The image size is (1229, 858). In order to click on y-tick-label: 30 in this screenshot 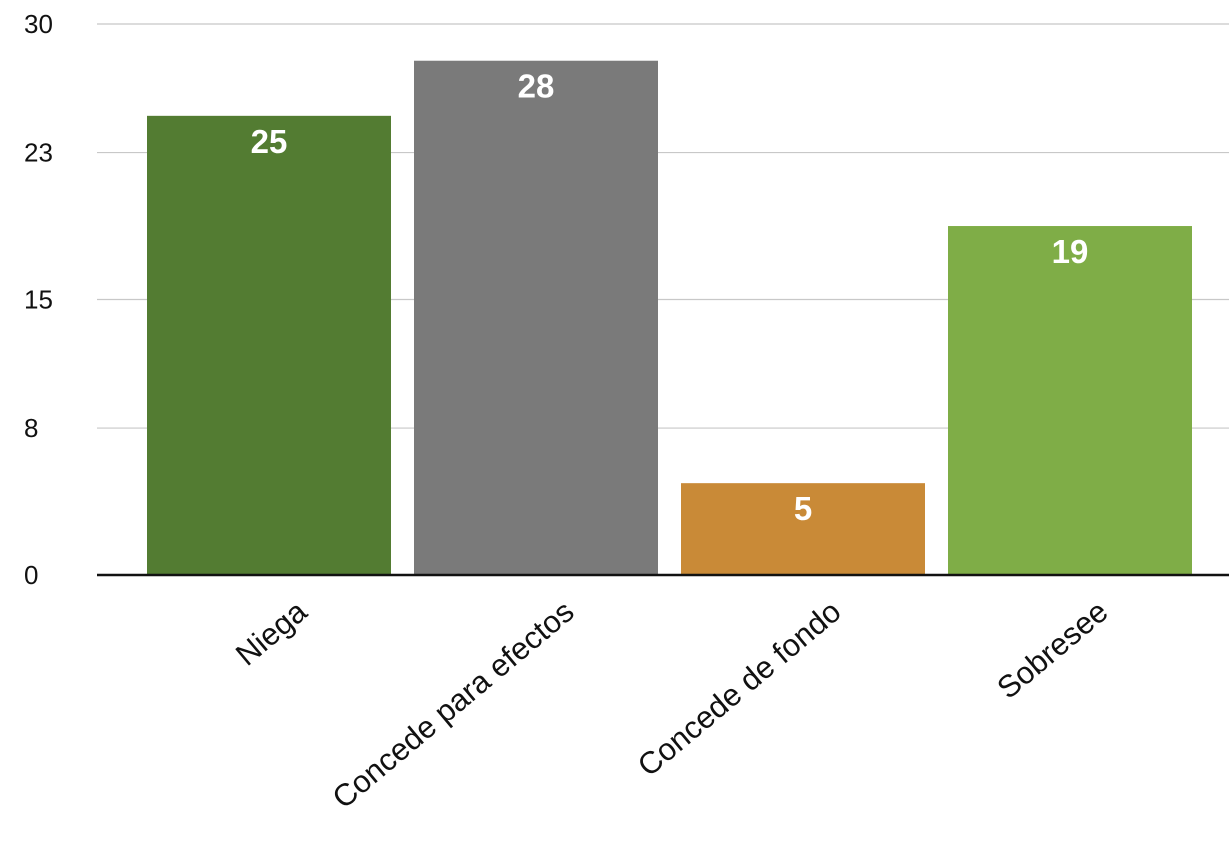, I will do `click(38, 24)`.